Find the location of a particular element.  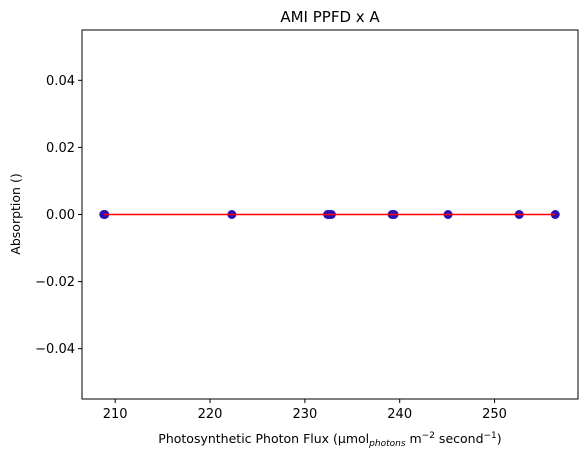

x-tick-label: 230 is located at coordinates (304, 414).